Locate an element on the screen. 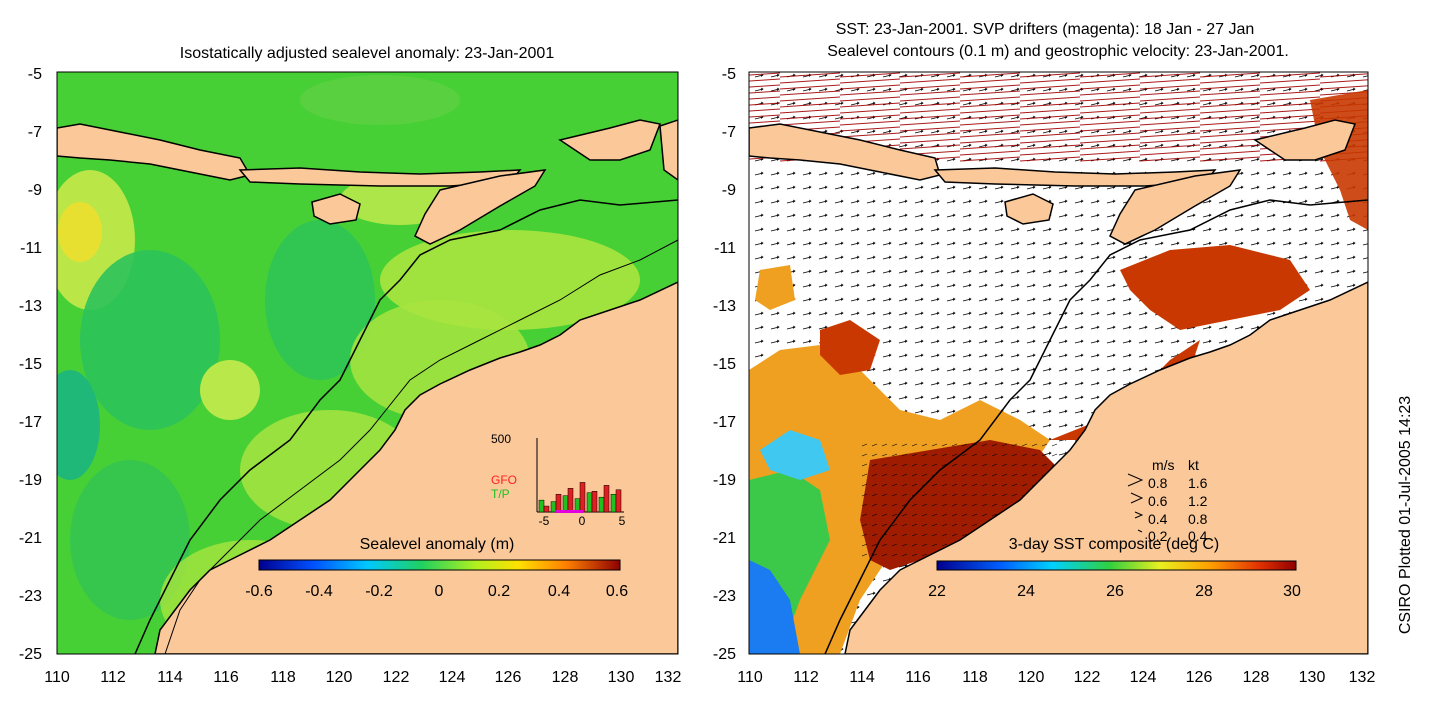  right-colorbar-ramp is located at coordinates (1116, 565).